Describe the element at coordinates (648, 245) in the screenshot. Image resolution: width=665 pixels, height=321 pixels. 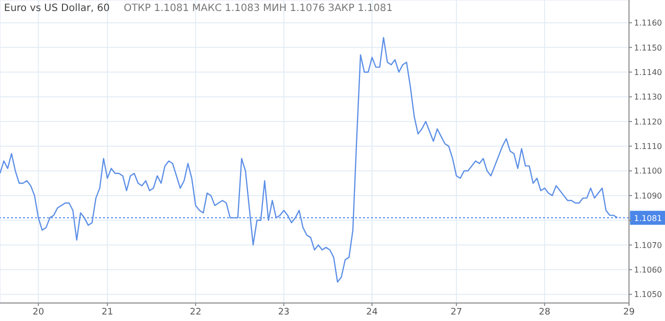
I see `y-tick-label: 1.1070` at that location.